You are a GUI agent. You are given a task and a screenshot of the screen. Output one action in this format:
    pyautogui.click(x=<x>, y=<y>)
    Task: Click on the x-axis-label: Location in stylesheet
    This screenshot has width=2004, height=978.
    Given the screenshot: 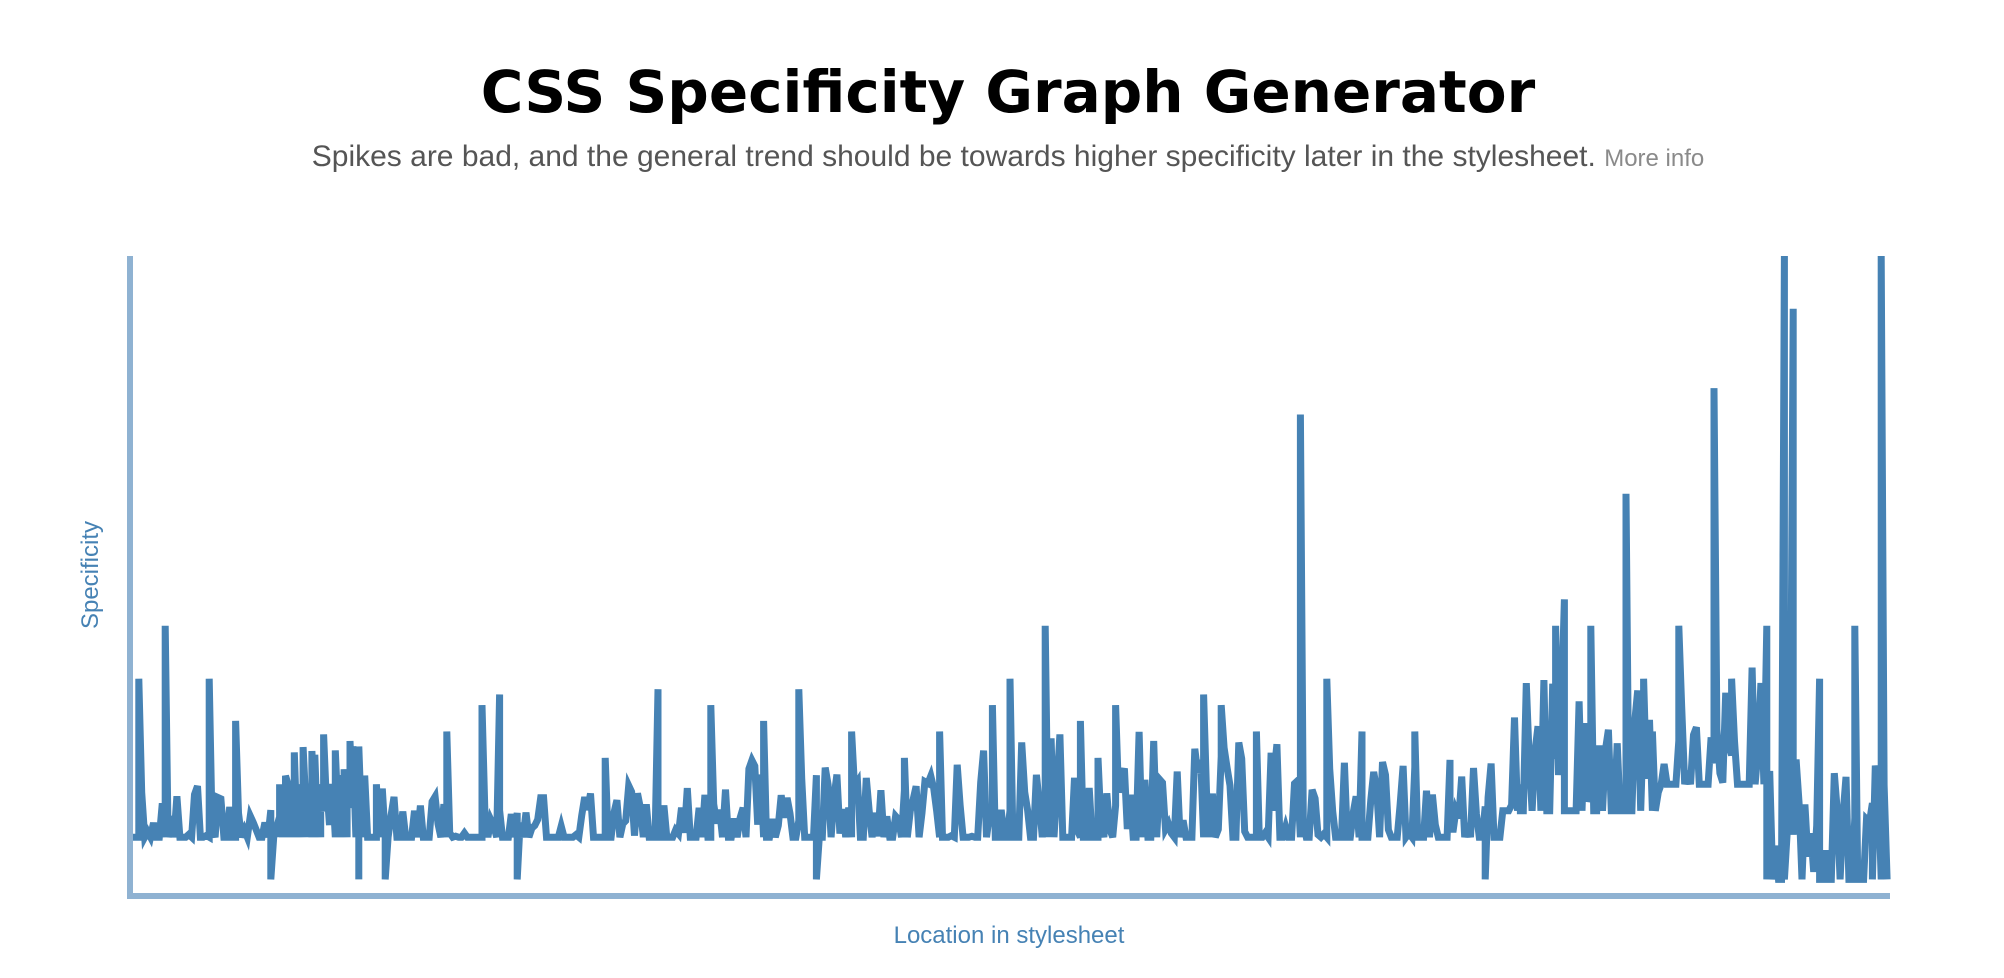 What is the action you would take?
    pyautogui.click(x=1009, y=935)
    